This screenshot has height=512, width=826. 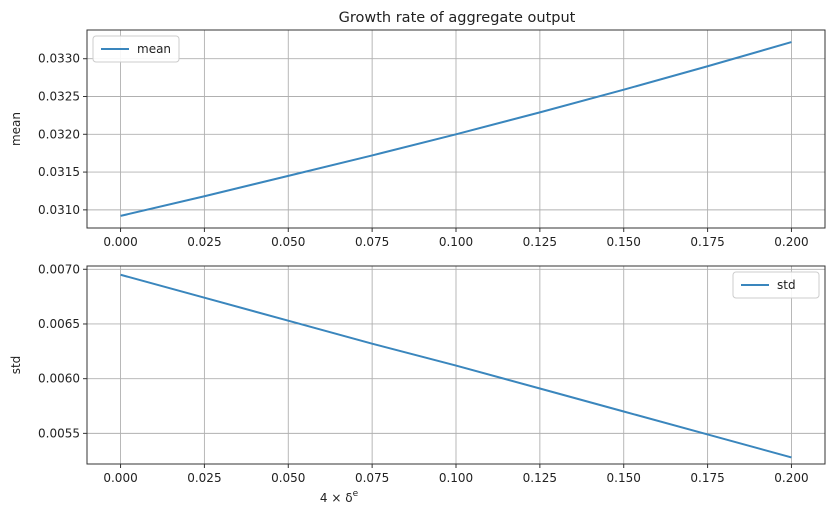 I want to click on y-tick-label: 0.0060, so click(x=59, y=379).